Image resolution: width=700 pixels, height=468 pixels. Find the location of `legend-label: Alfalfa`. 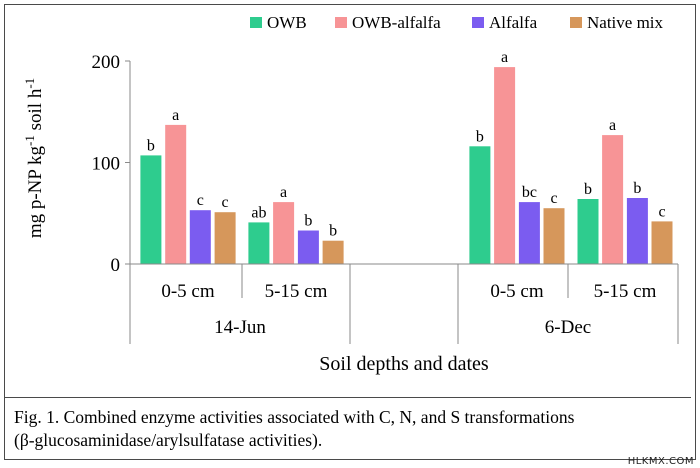

legend-label: Alfalfa is located at coordinates (513, 22).